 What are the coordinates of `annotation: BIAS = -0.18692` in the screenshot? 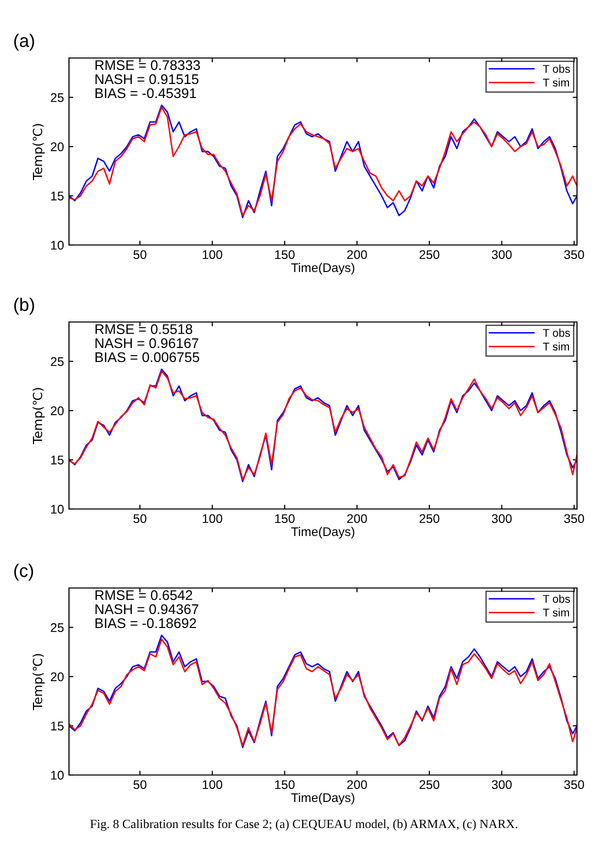 It's located at (146, 623).